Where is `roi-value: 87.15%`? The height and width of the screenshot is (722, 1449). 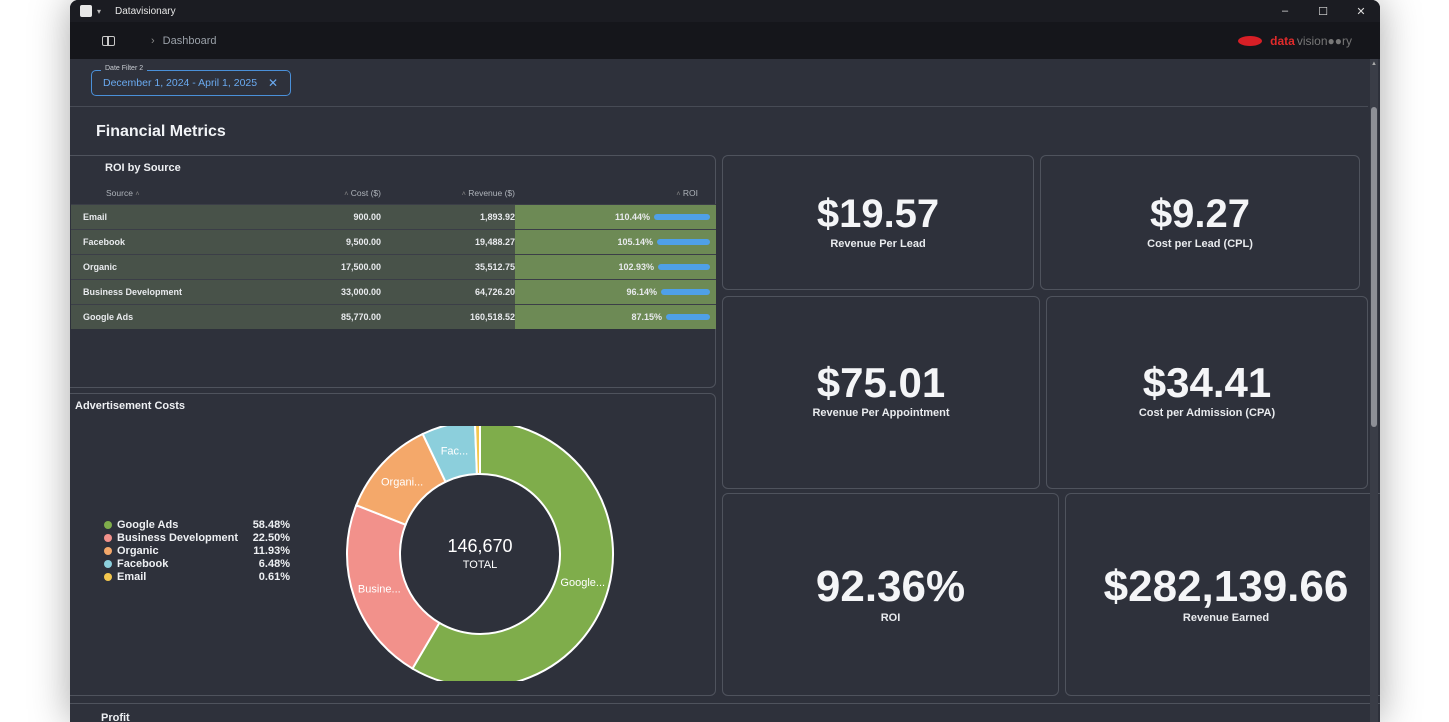 roi-value: 87.15% is located at coordinates (646, 316).